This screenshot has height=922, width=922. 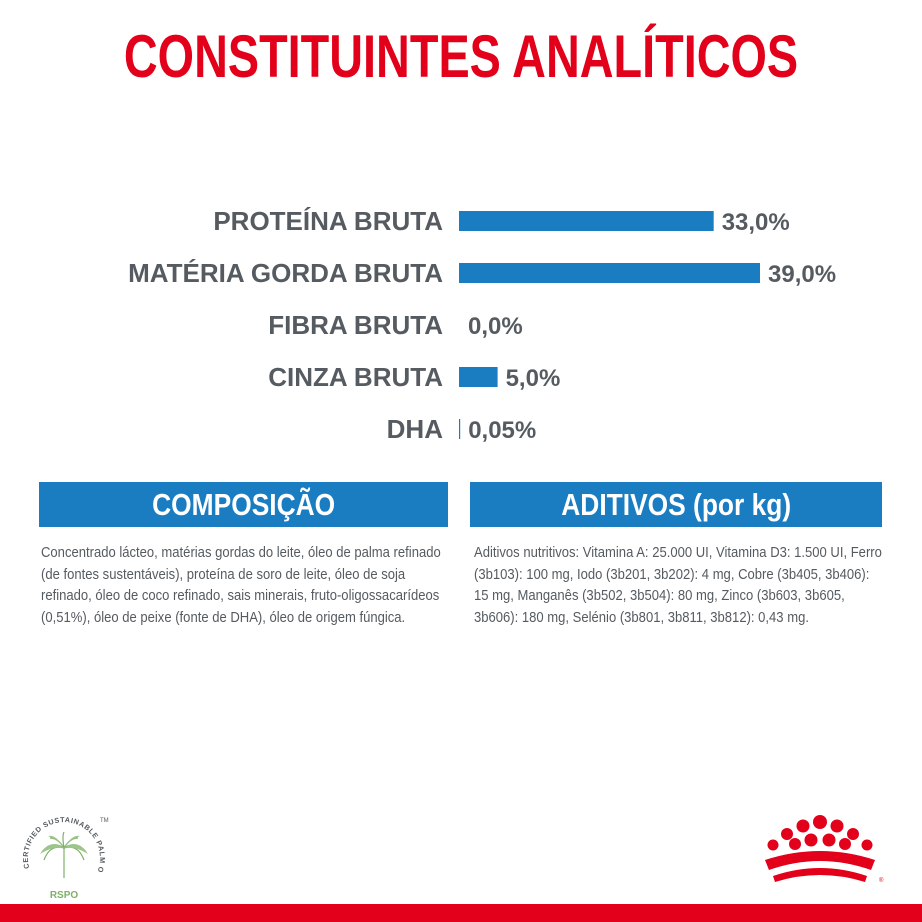 What do you see at coordinates (495, 326) in the screenshot?
I see `value-label: 0,0%` at bounding box center [495, 326].